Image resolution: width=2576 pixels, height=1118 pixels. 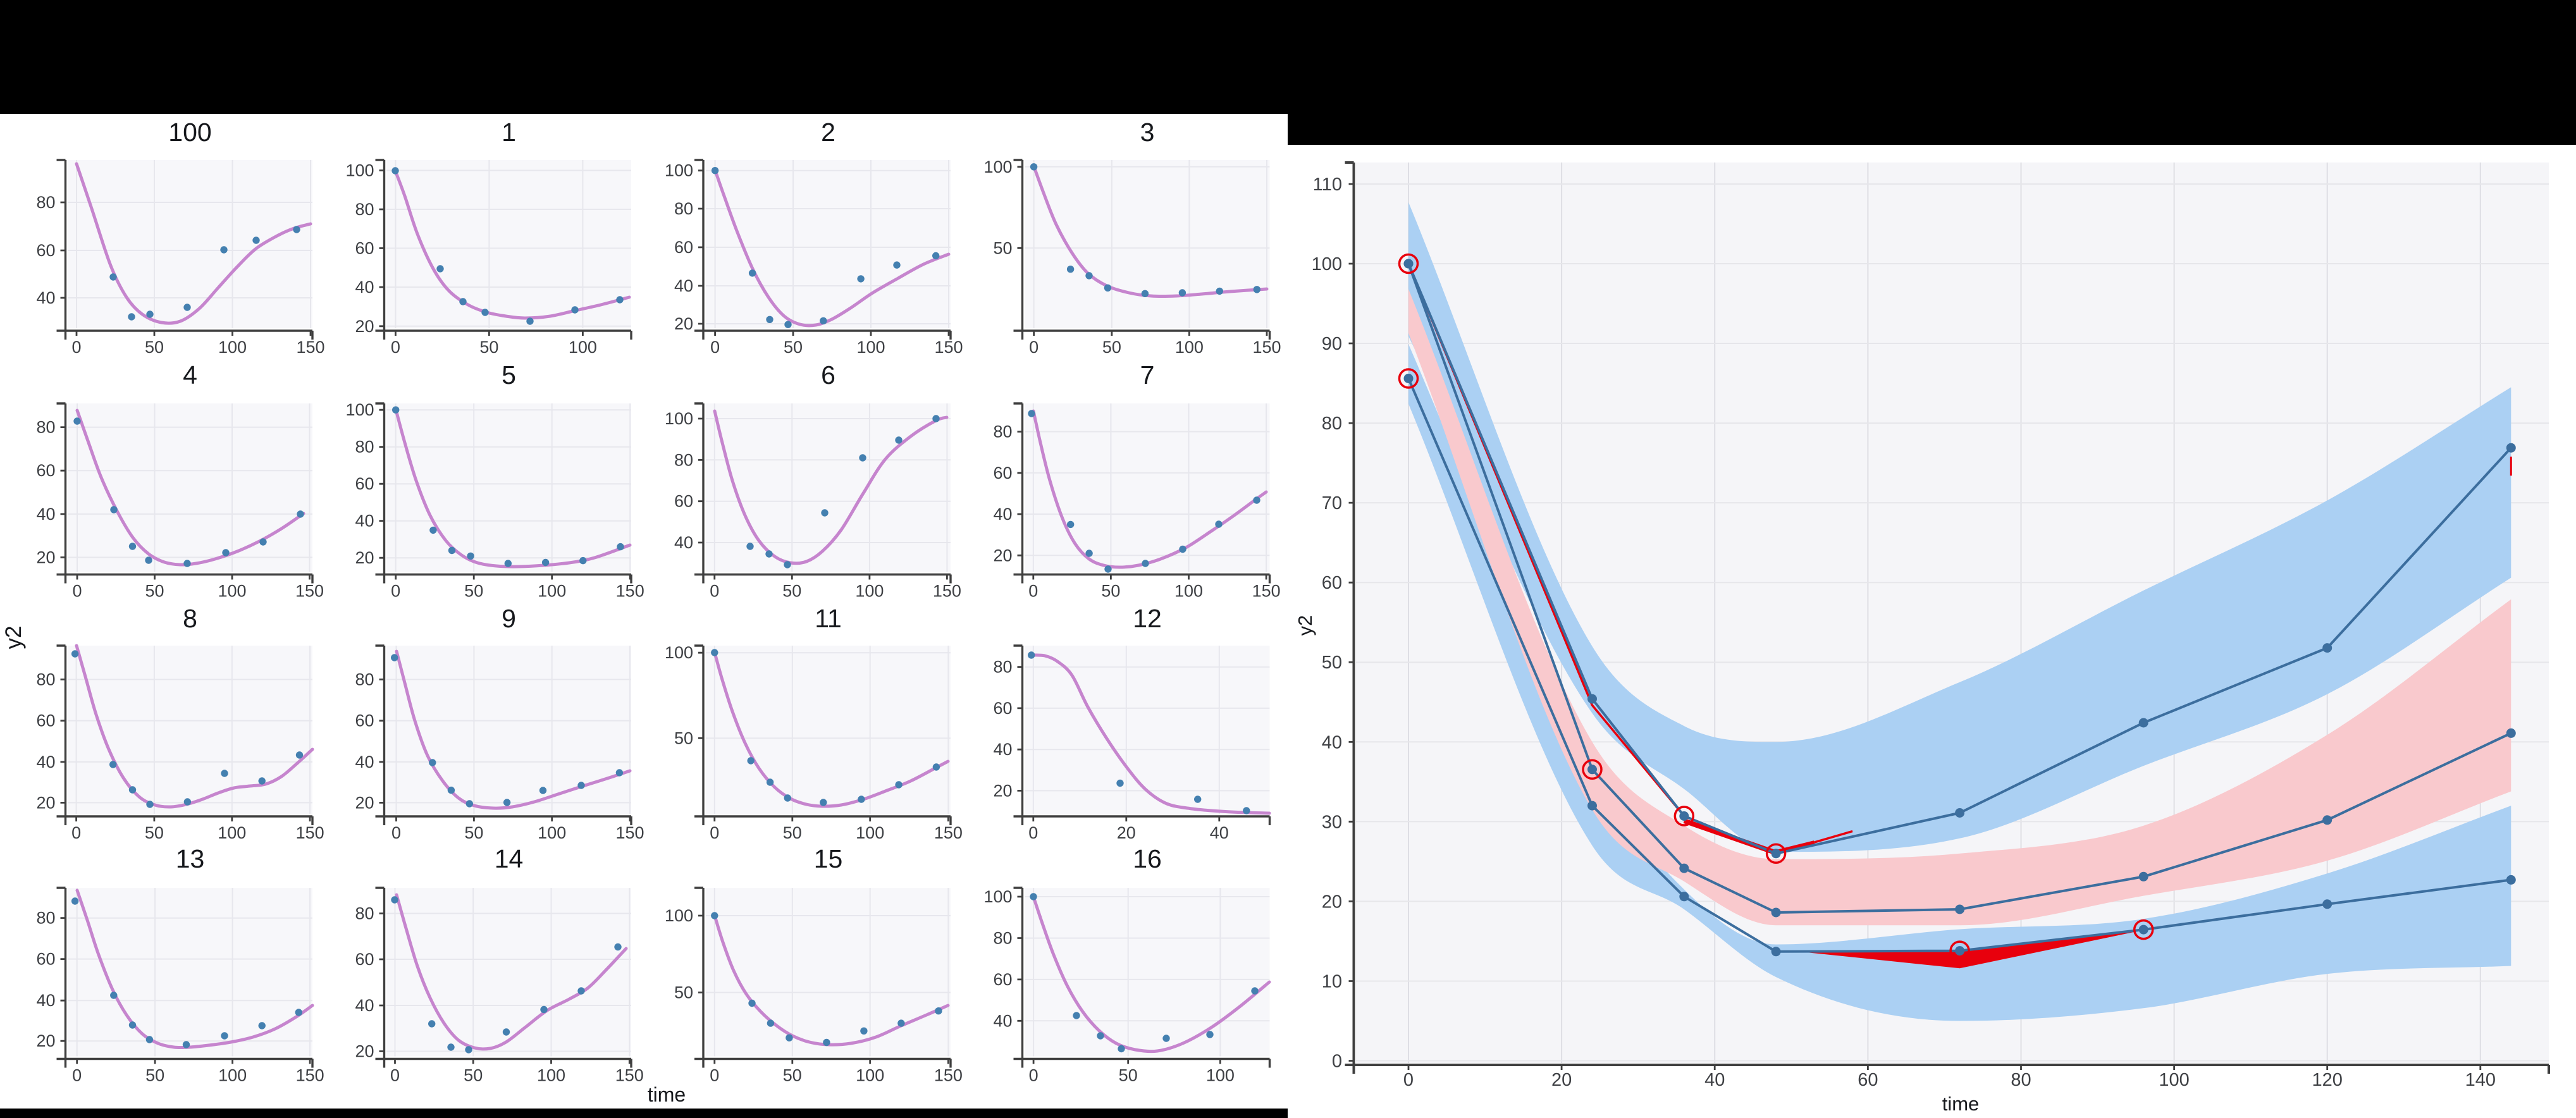 What do you see at coordinates (1332, 503) in the screenshot?
I see `svg-text: 70` at bounding box center [1332, 503].